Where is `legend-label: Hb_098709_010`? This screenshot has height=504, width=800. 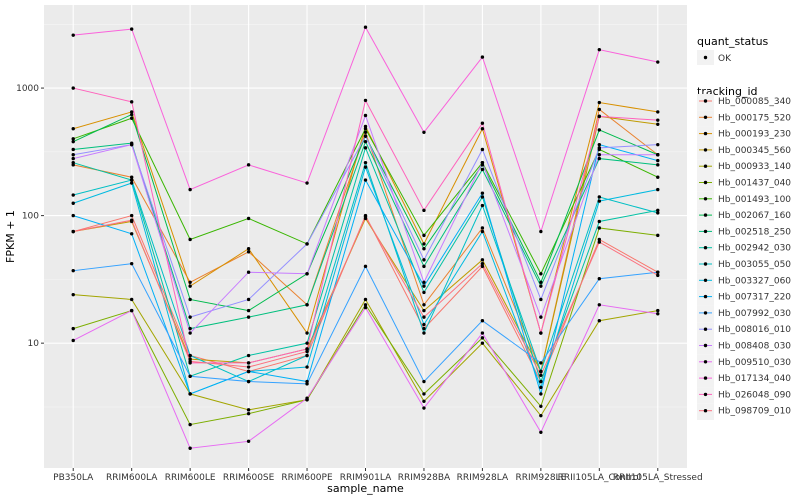 legend-label: Hb_098709_010 is located at coordinates (754, 412).